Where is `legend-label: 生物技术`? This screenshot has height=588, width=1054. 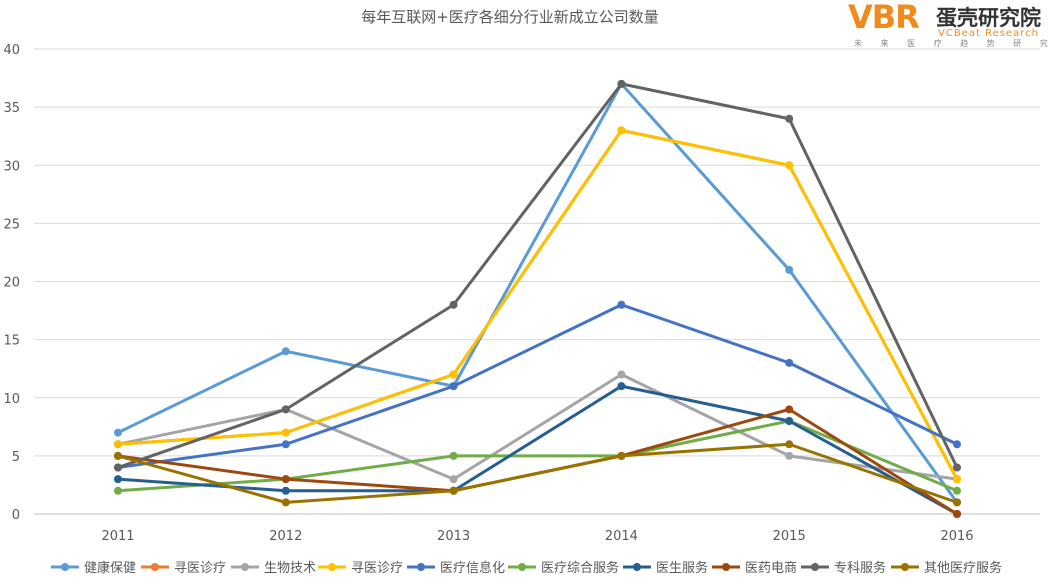 legend-label: 生物技术 is located at coordinates (290, 568).